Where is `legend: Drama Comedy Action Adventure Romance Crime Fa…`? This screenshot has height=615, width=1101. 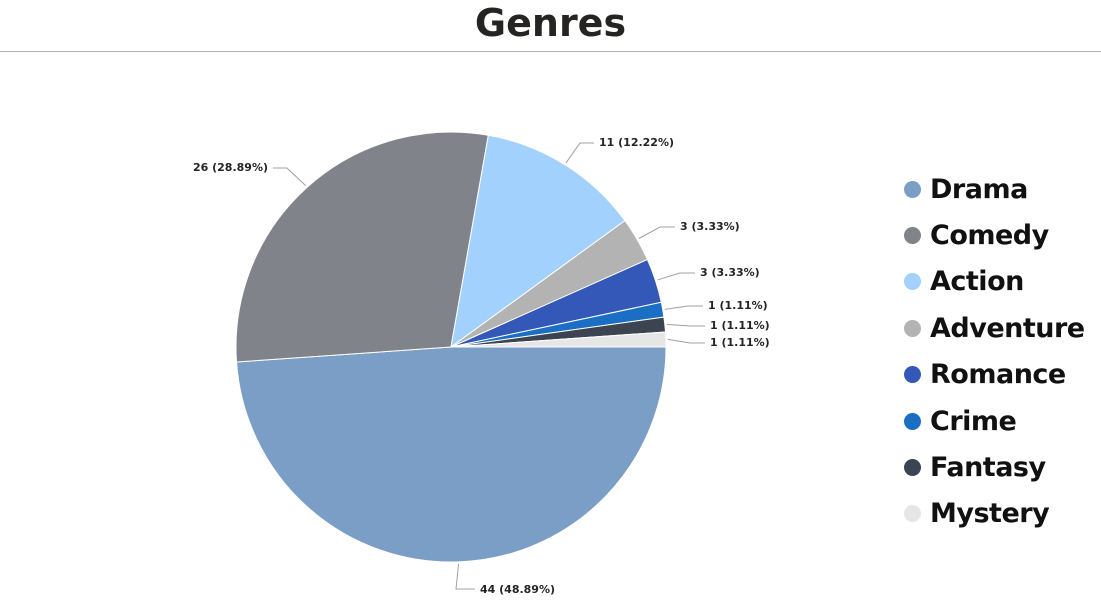 legend: Drama Comedy Action Adventure Romance Crime Fa… is located at coordinates (1000, 351).